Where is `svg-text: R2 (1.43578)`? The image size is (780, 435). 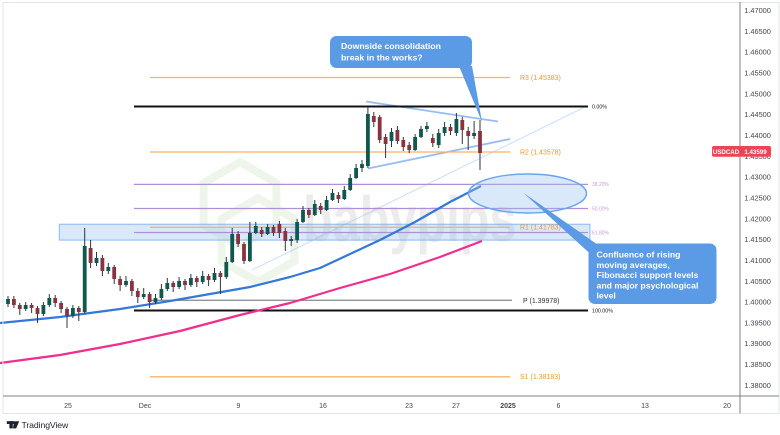
svg-text: R2 (1.43578) is located at coordinates (540, 152).